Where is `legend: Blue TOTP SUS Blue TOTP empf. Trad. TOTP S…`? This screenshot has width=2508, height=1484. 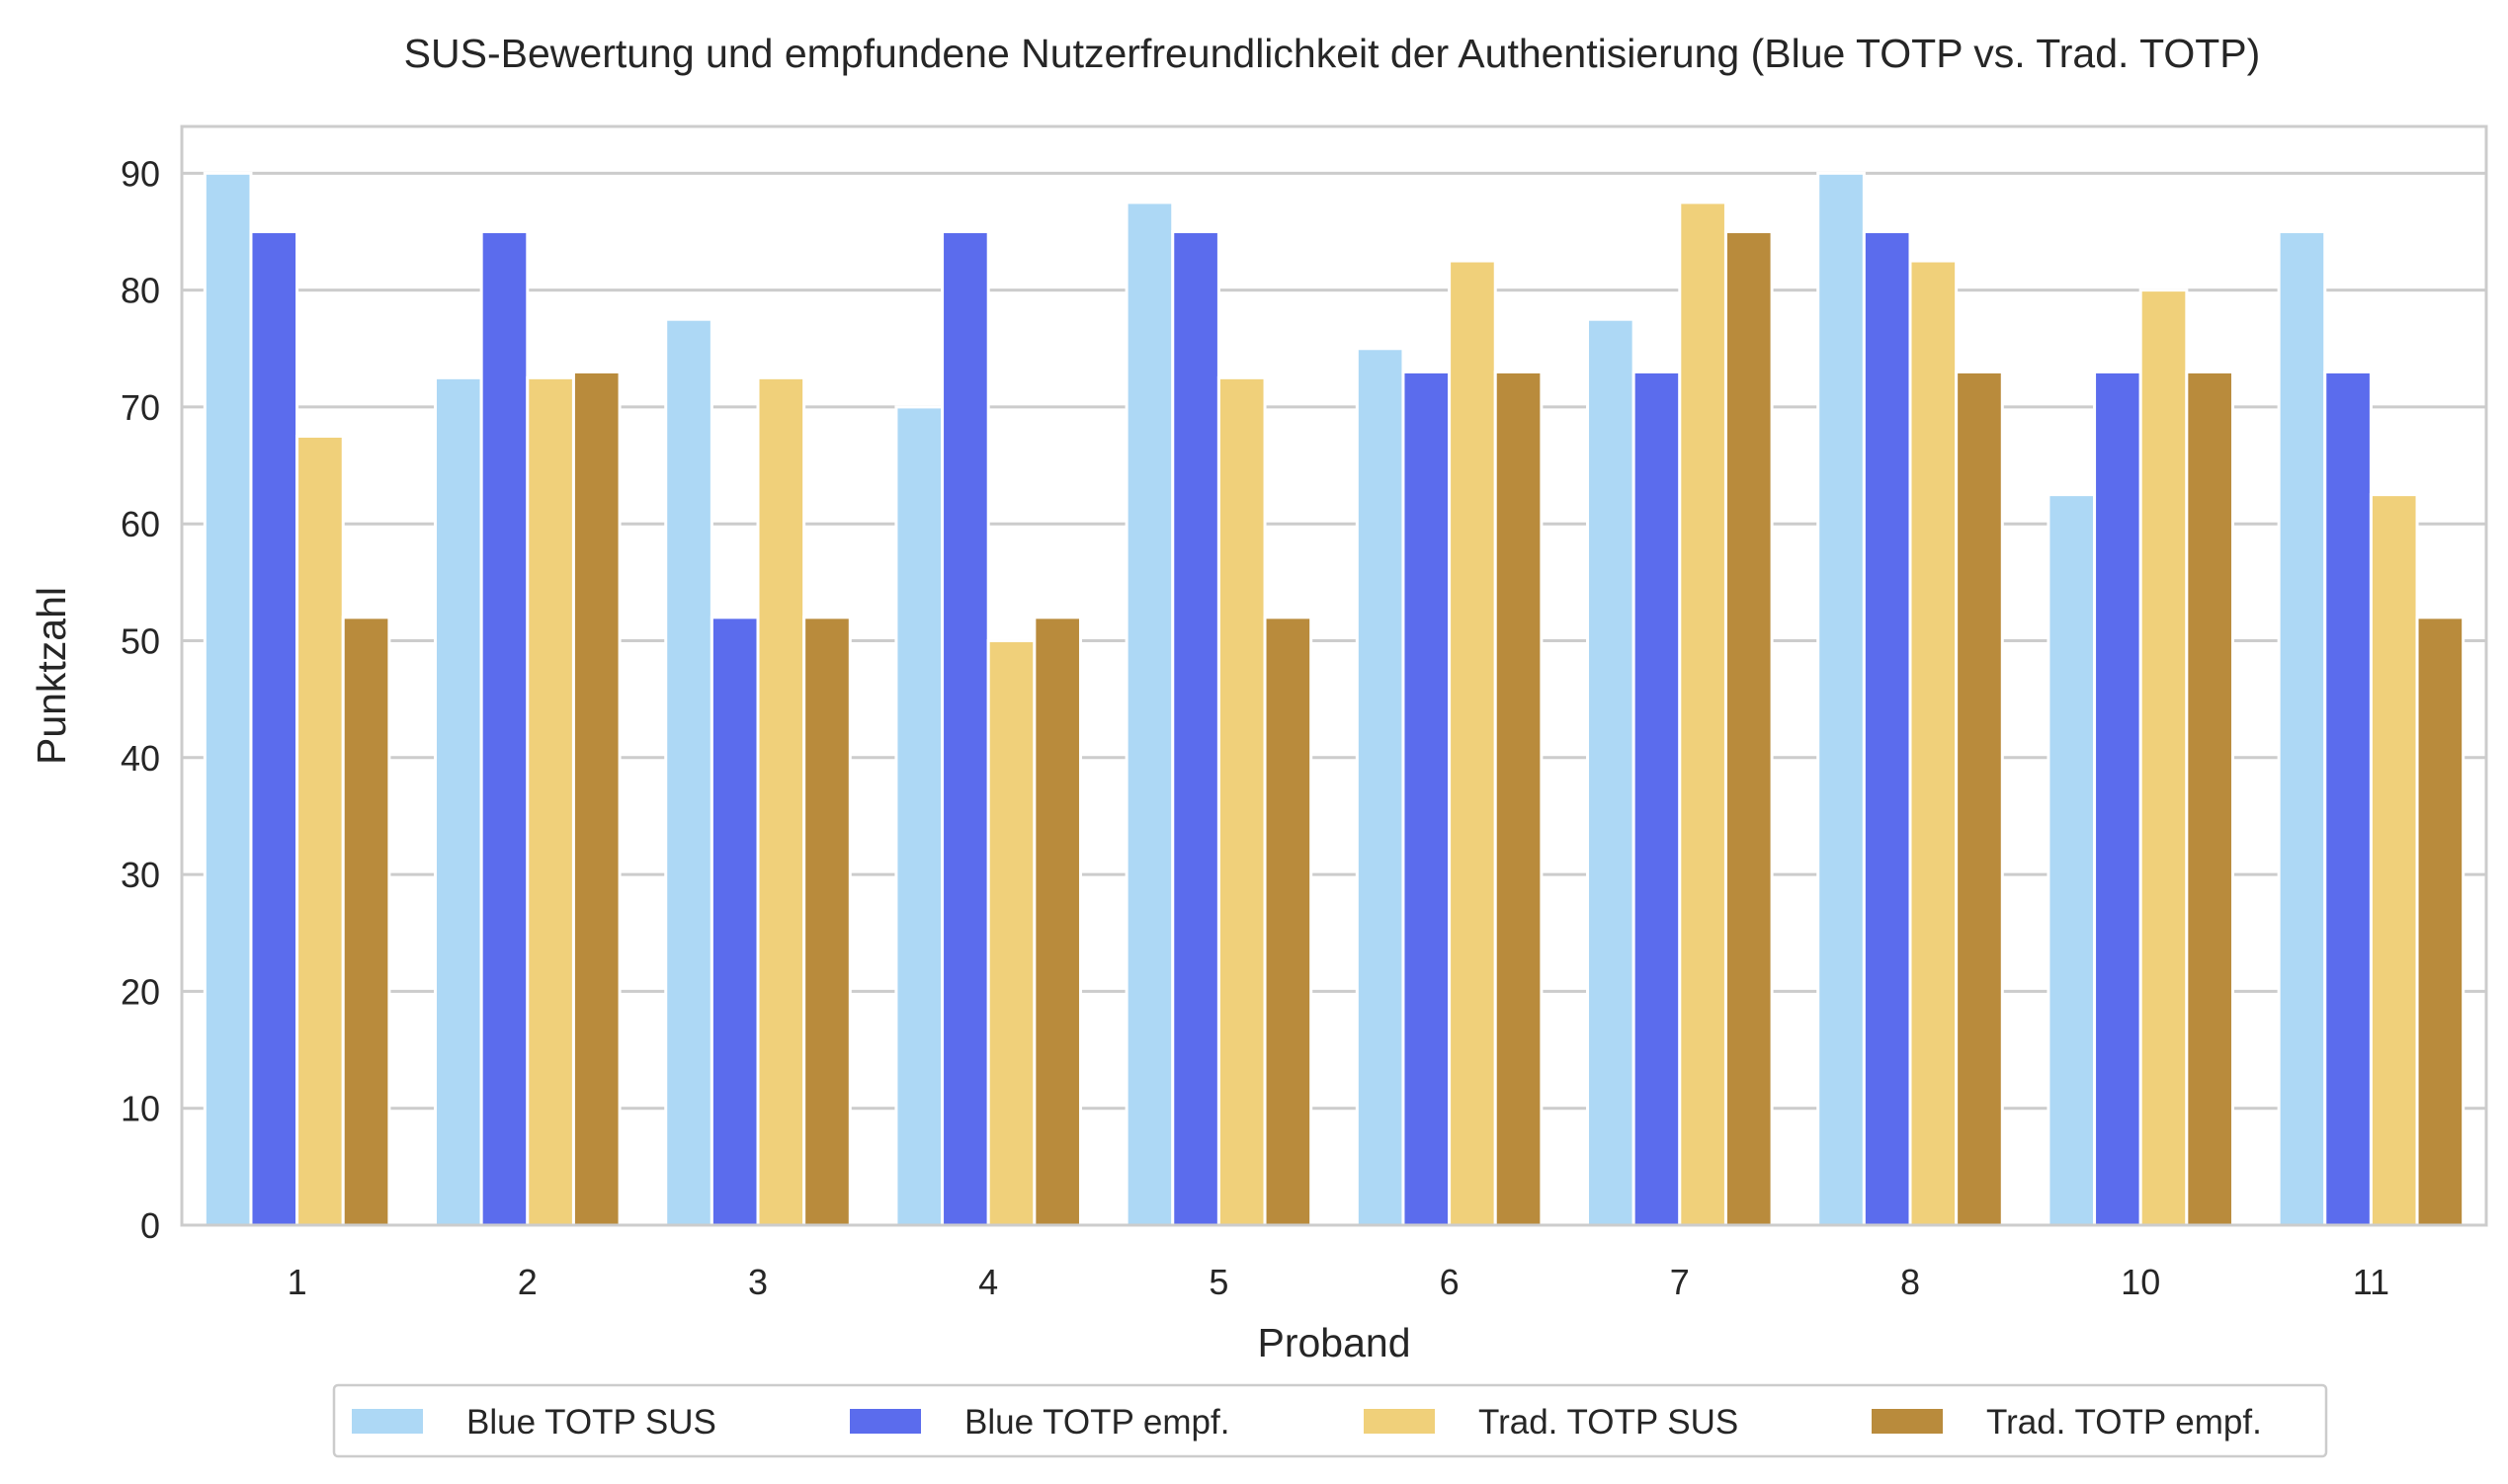
legend: Blue TOTP SUS Blue TOTP empf. Trad. TOTP S… is located at coordinates (1330, 1420).